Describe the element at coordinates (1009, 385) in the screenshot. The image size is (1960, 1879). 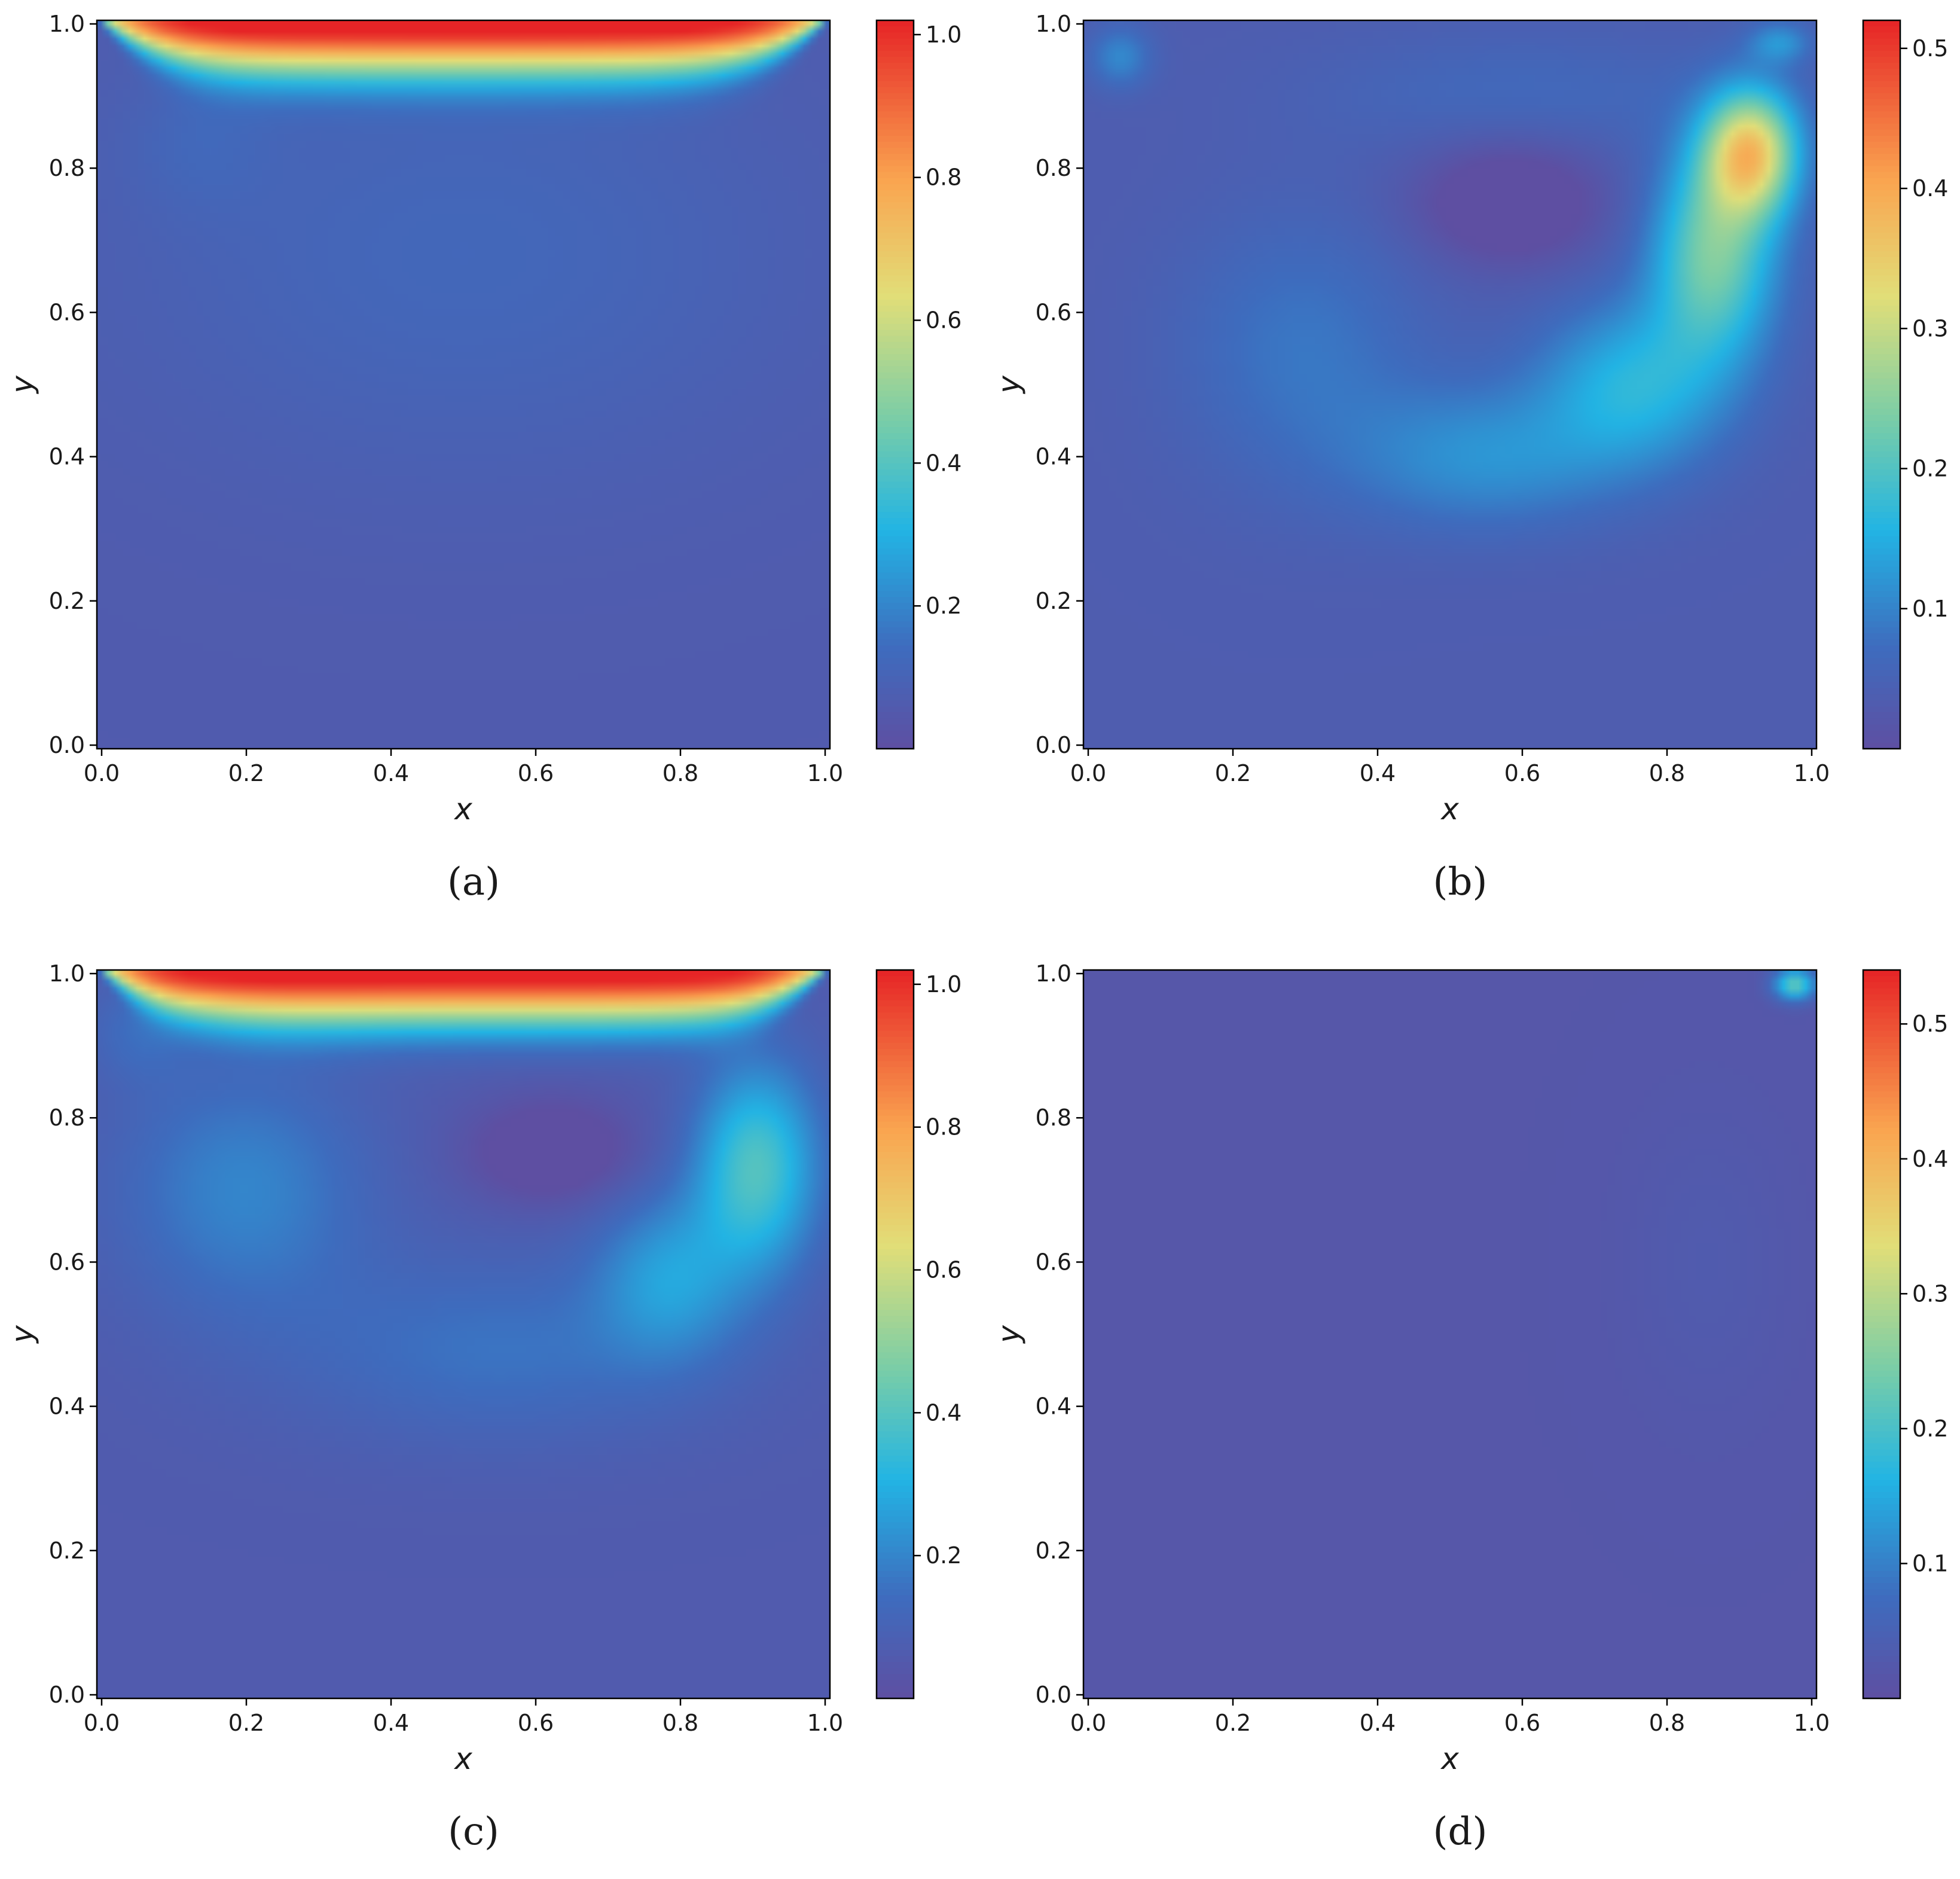
I see `y-axis-label: y` at that location.